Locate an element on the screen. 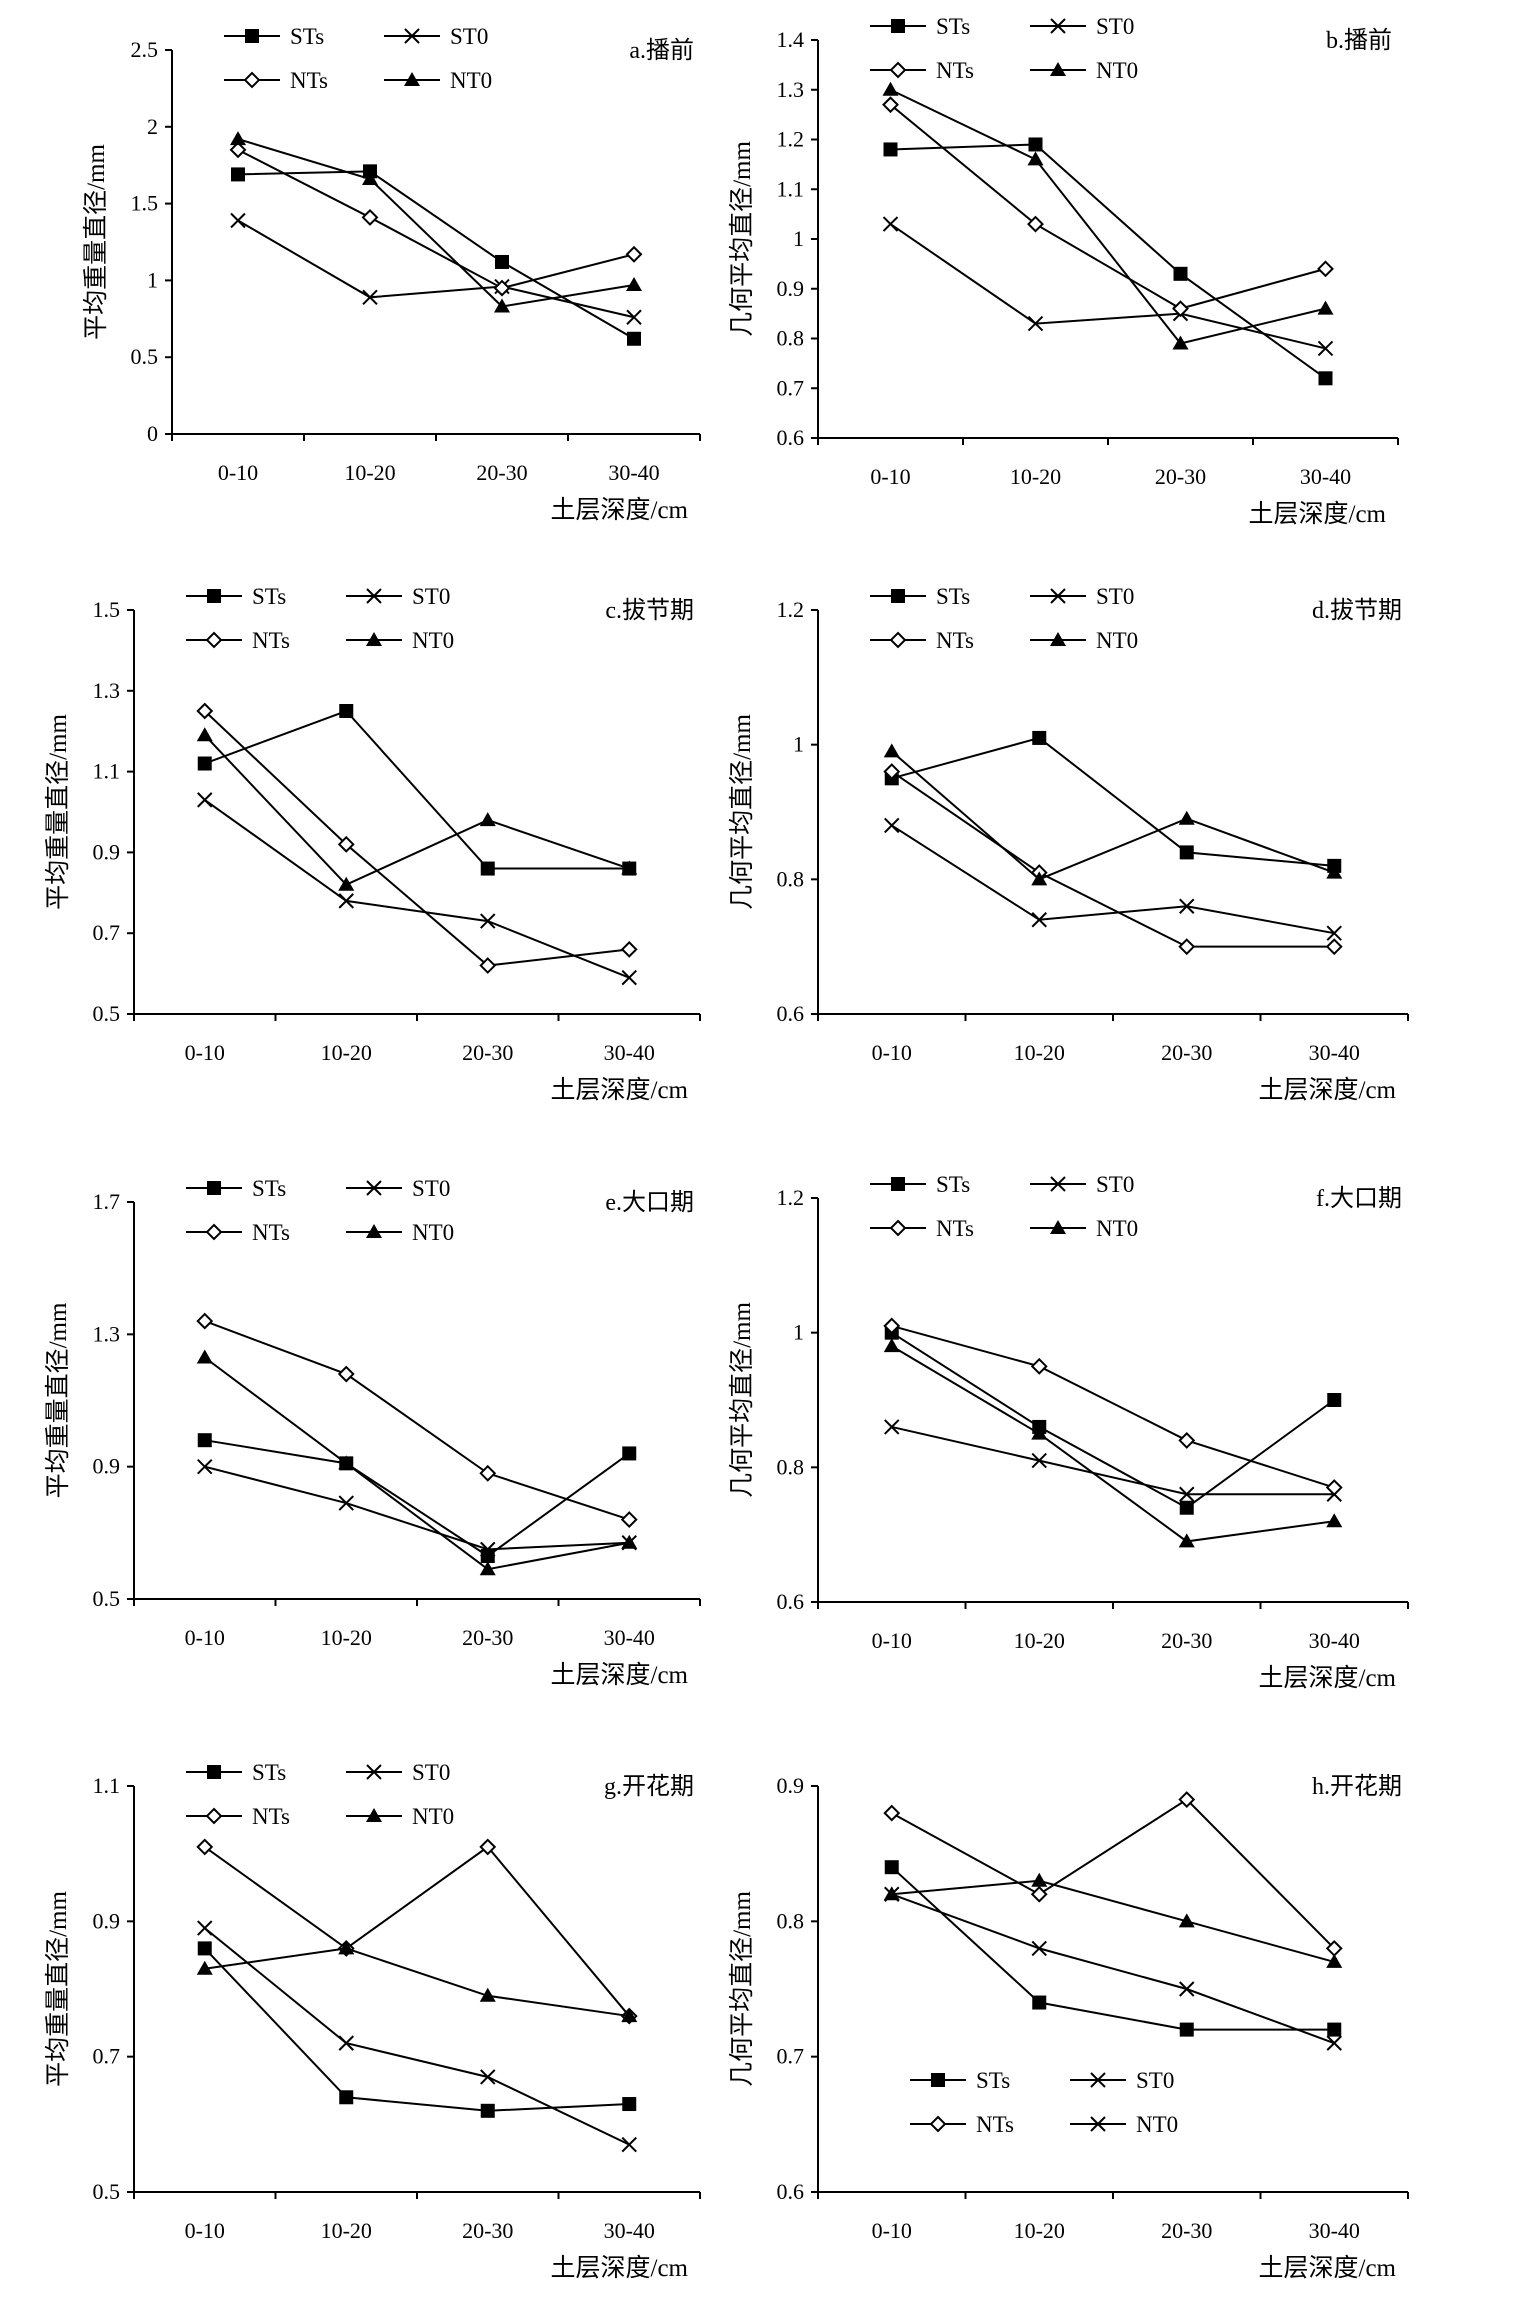  legend-label: NT0 is located at coordinates (433, 1232).